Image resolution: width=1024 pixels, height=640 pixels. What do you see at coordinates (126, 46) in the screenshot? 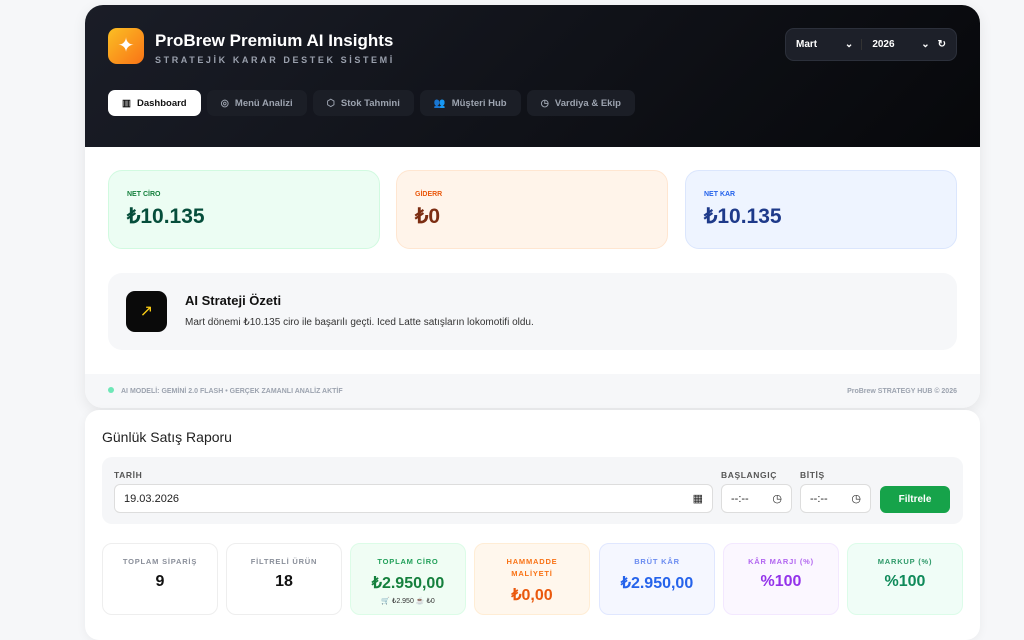
I see `sparkles-icon: ✦` at bounding box center [126, 46].